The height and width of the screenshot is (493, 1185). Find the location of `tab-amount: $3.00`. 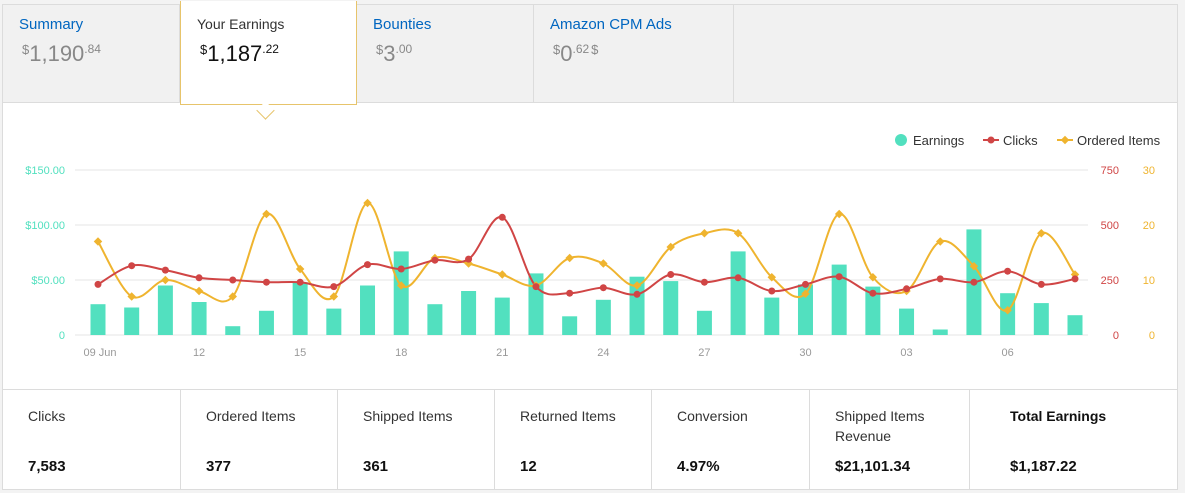

tab-amount: $3.00 is located at coordinates (394, 53).